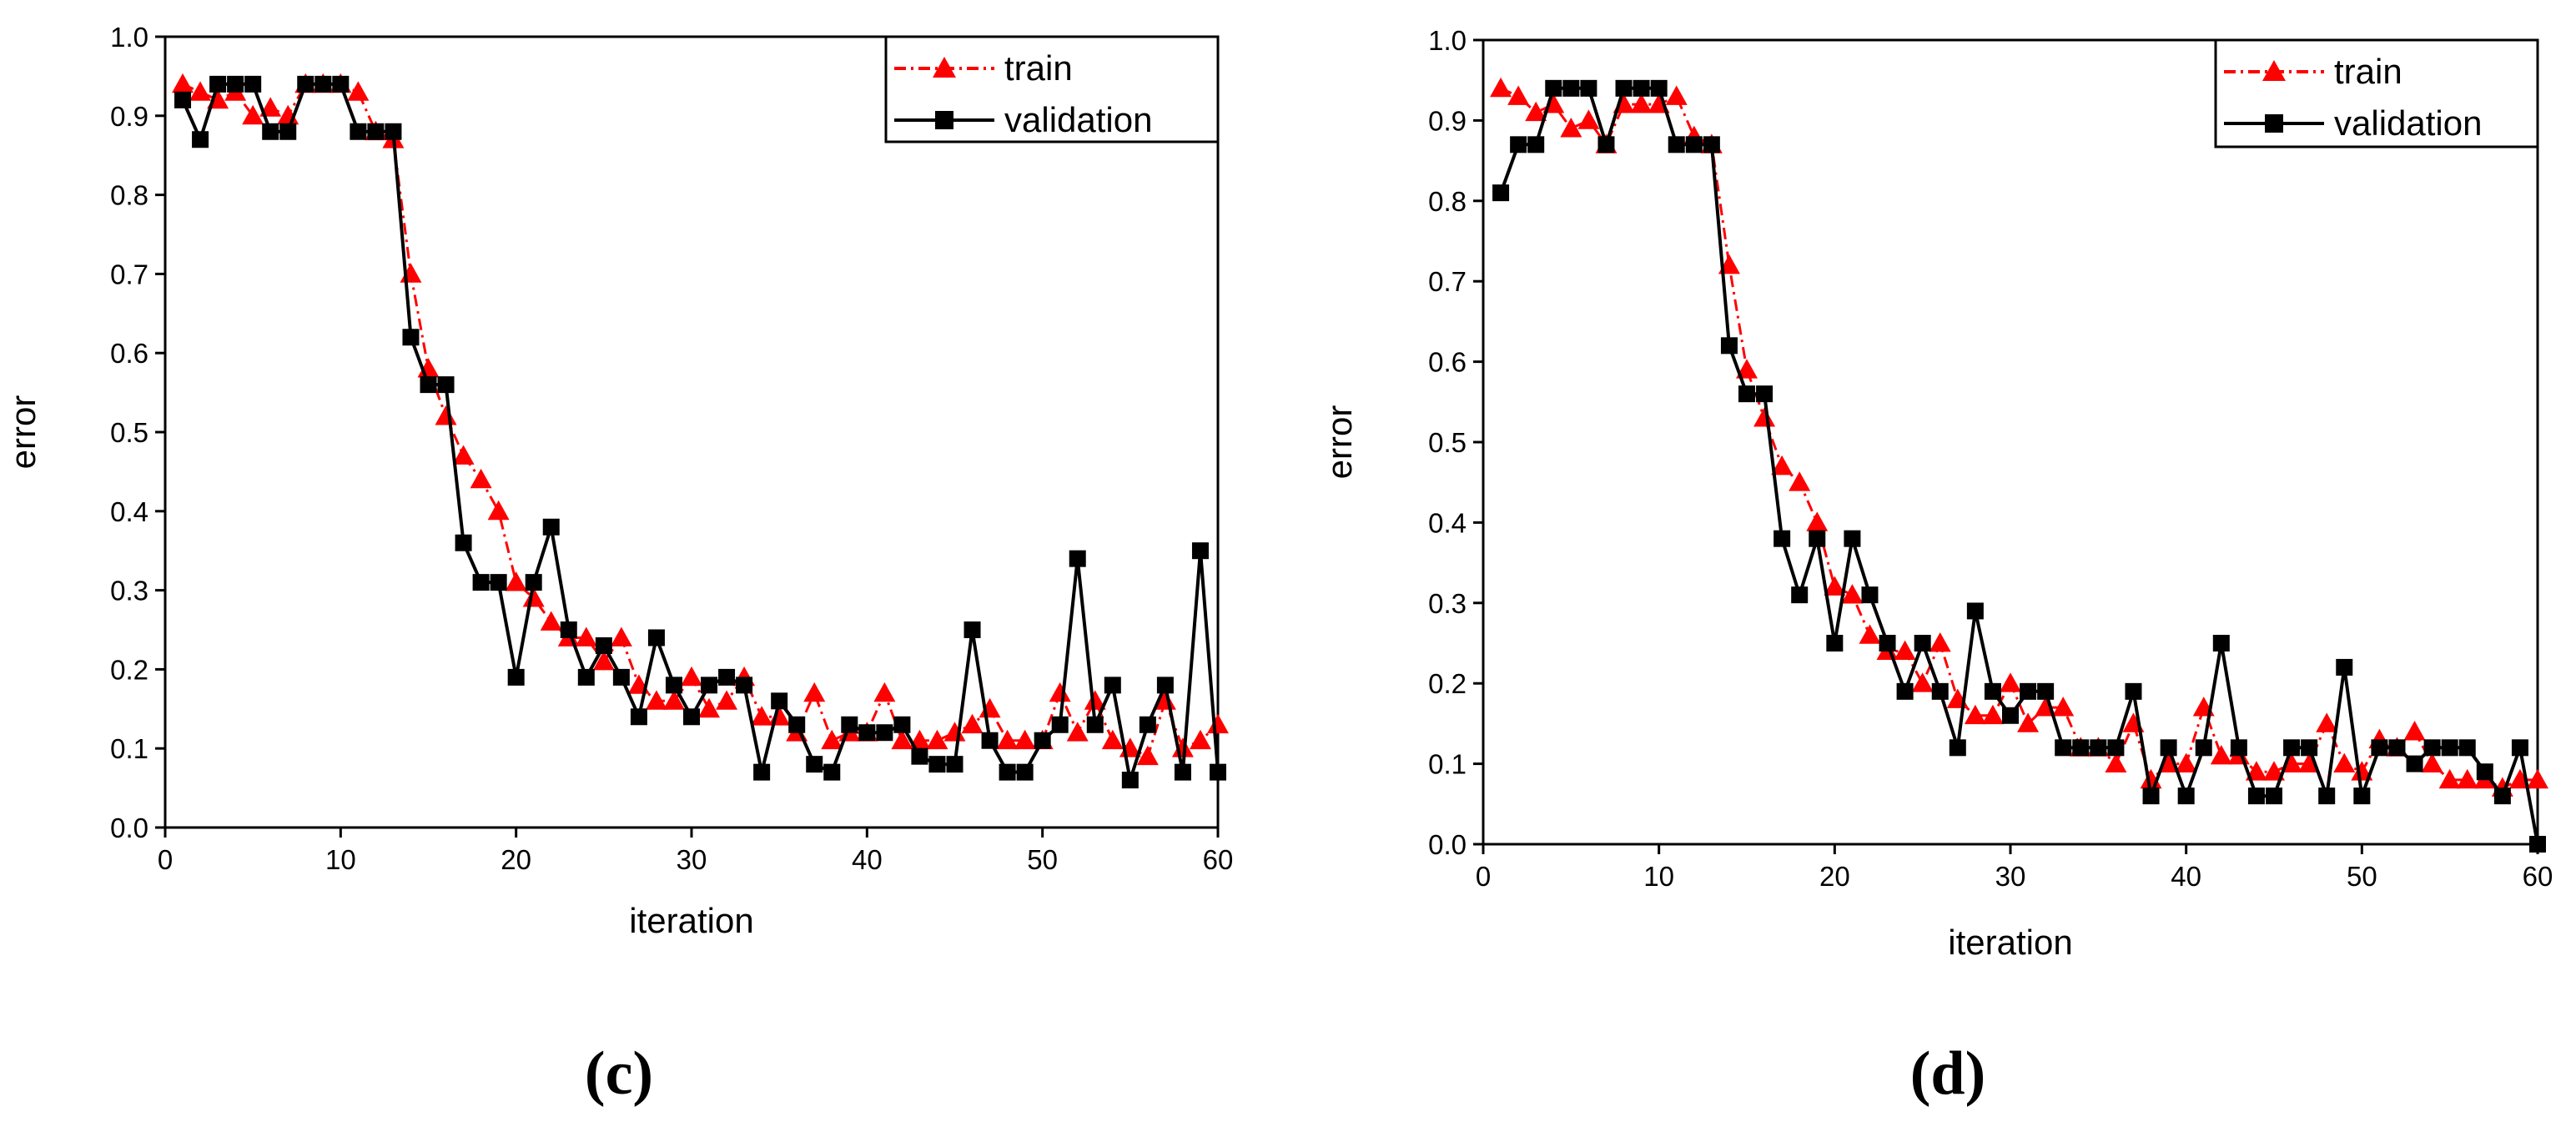 The image size is (2576, 1137). What do you see at coordinates (1052, 89) in the screenshot?
I see `legend: train validation` at bounding box center [1052, 89].